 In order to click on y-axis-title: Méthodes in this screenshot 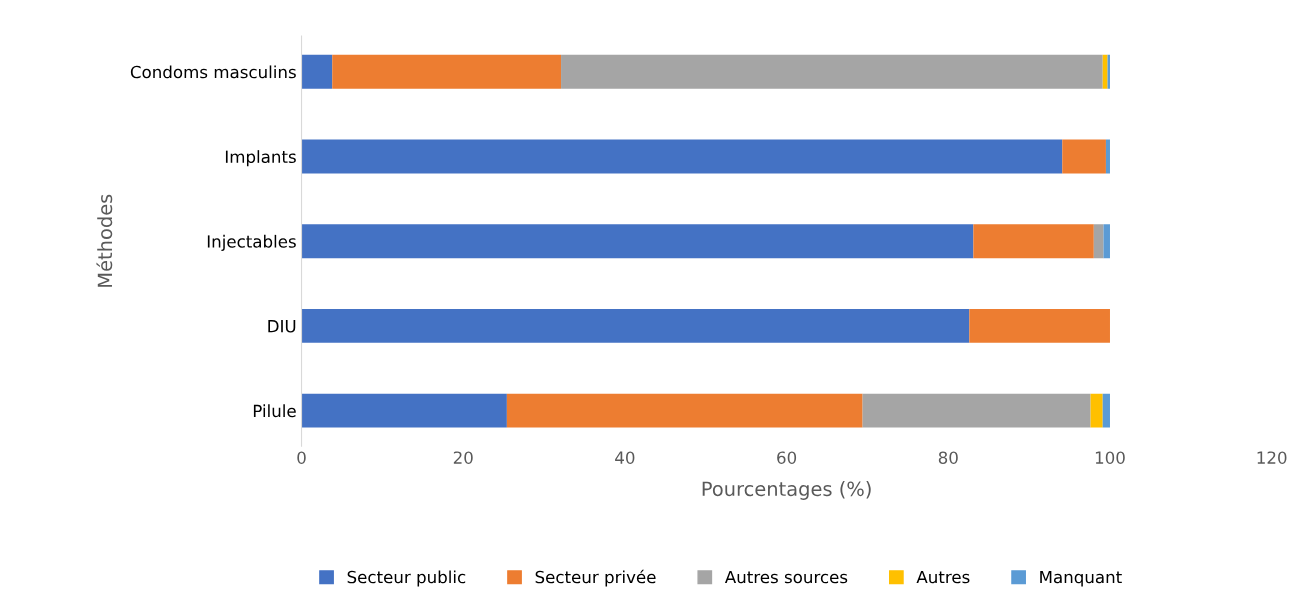, I will do `click(104, 240)`.